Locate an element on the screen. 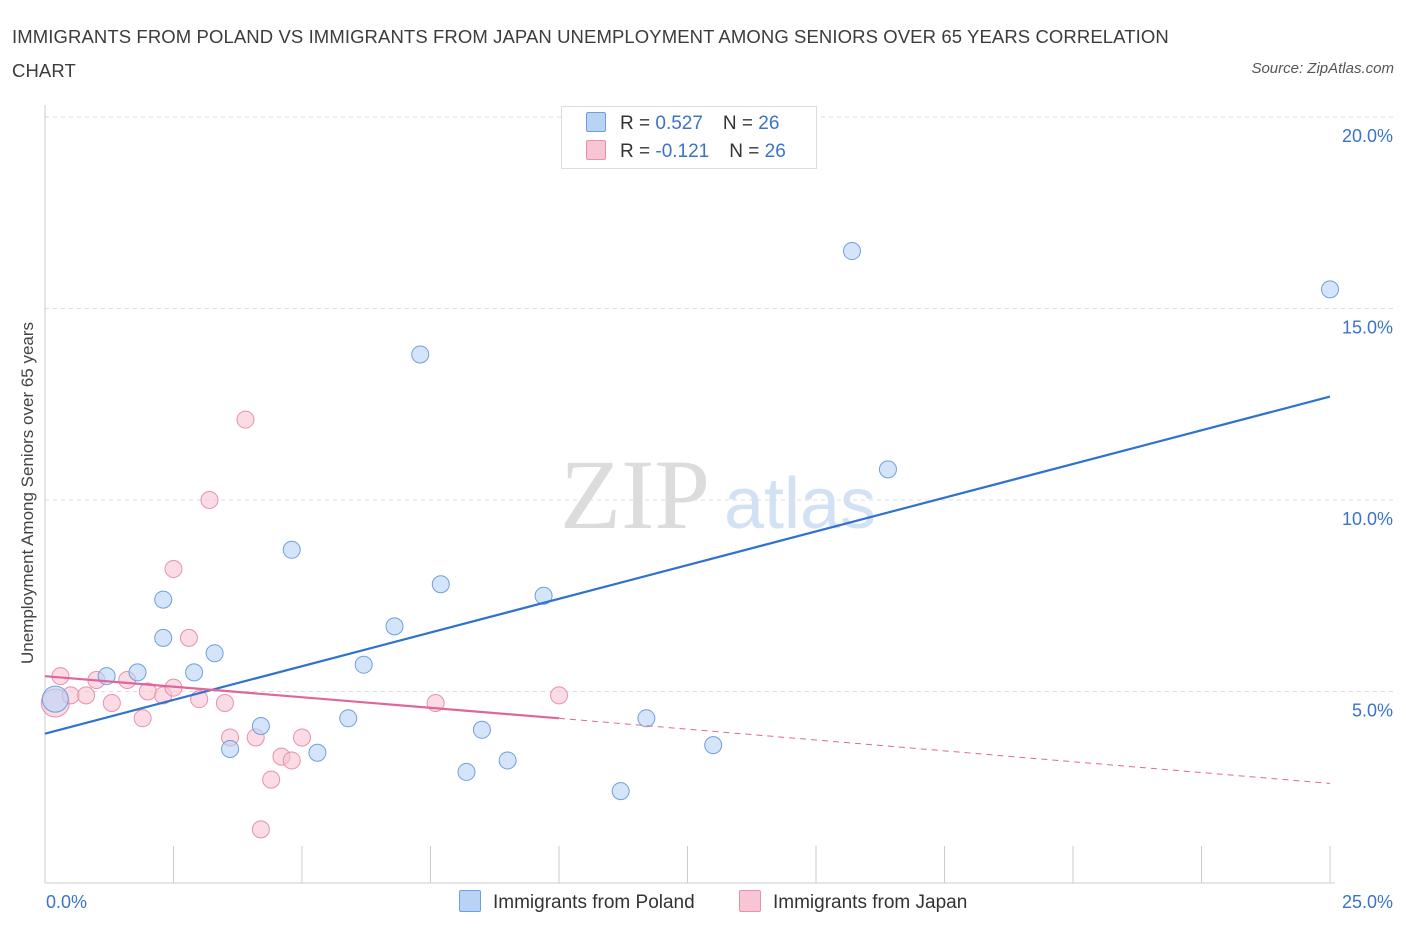  japan-n-value: 26 is located at coordinates (775, 151).